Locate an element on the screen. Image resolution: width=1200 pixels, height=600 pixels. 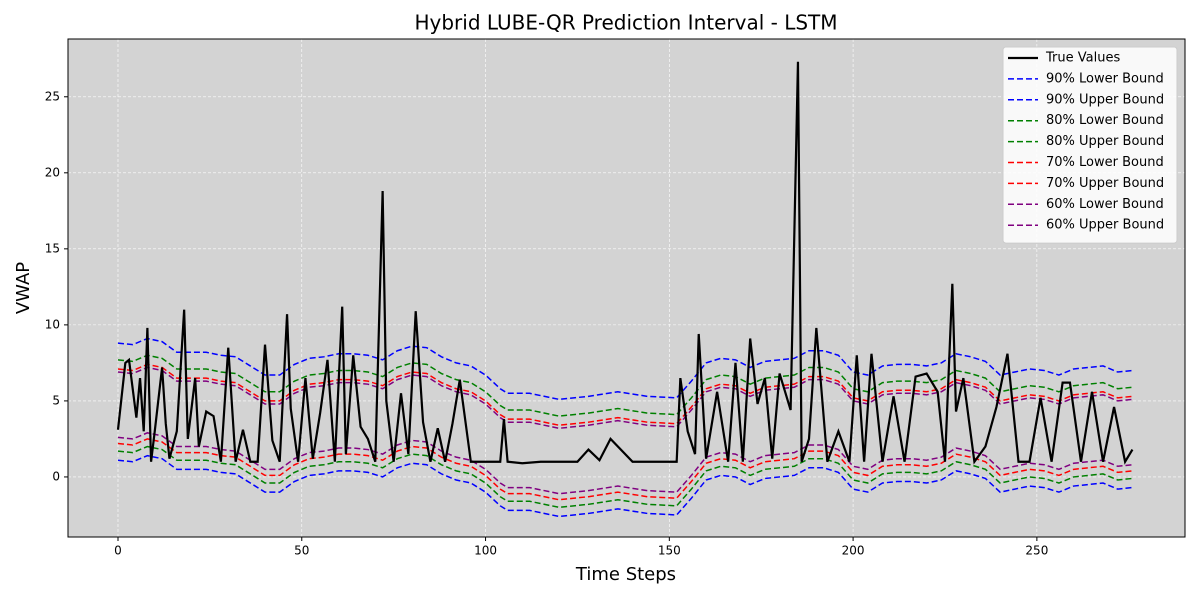
x-axis-label: Time Steps is located at coordinates (625, 574).